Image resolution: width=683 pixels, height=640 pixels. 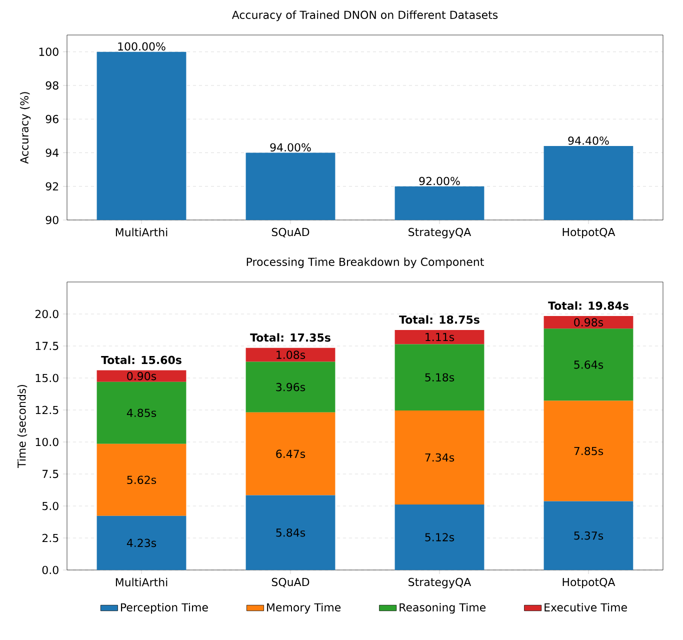 What do you see at coordinates (47, 378) in the screenshot?
I see `y-tick-label: 15.0` at bounding box center [47, 378].